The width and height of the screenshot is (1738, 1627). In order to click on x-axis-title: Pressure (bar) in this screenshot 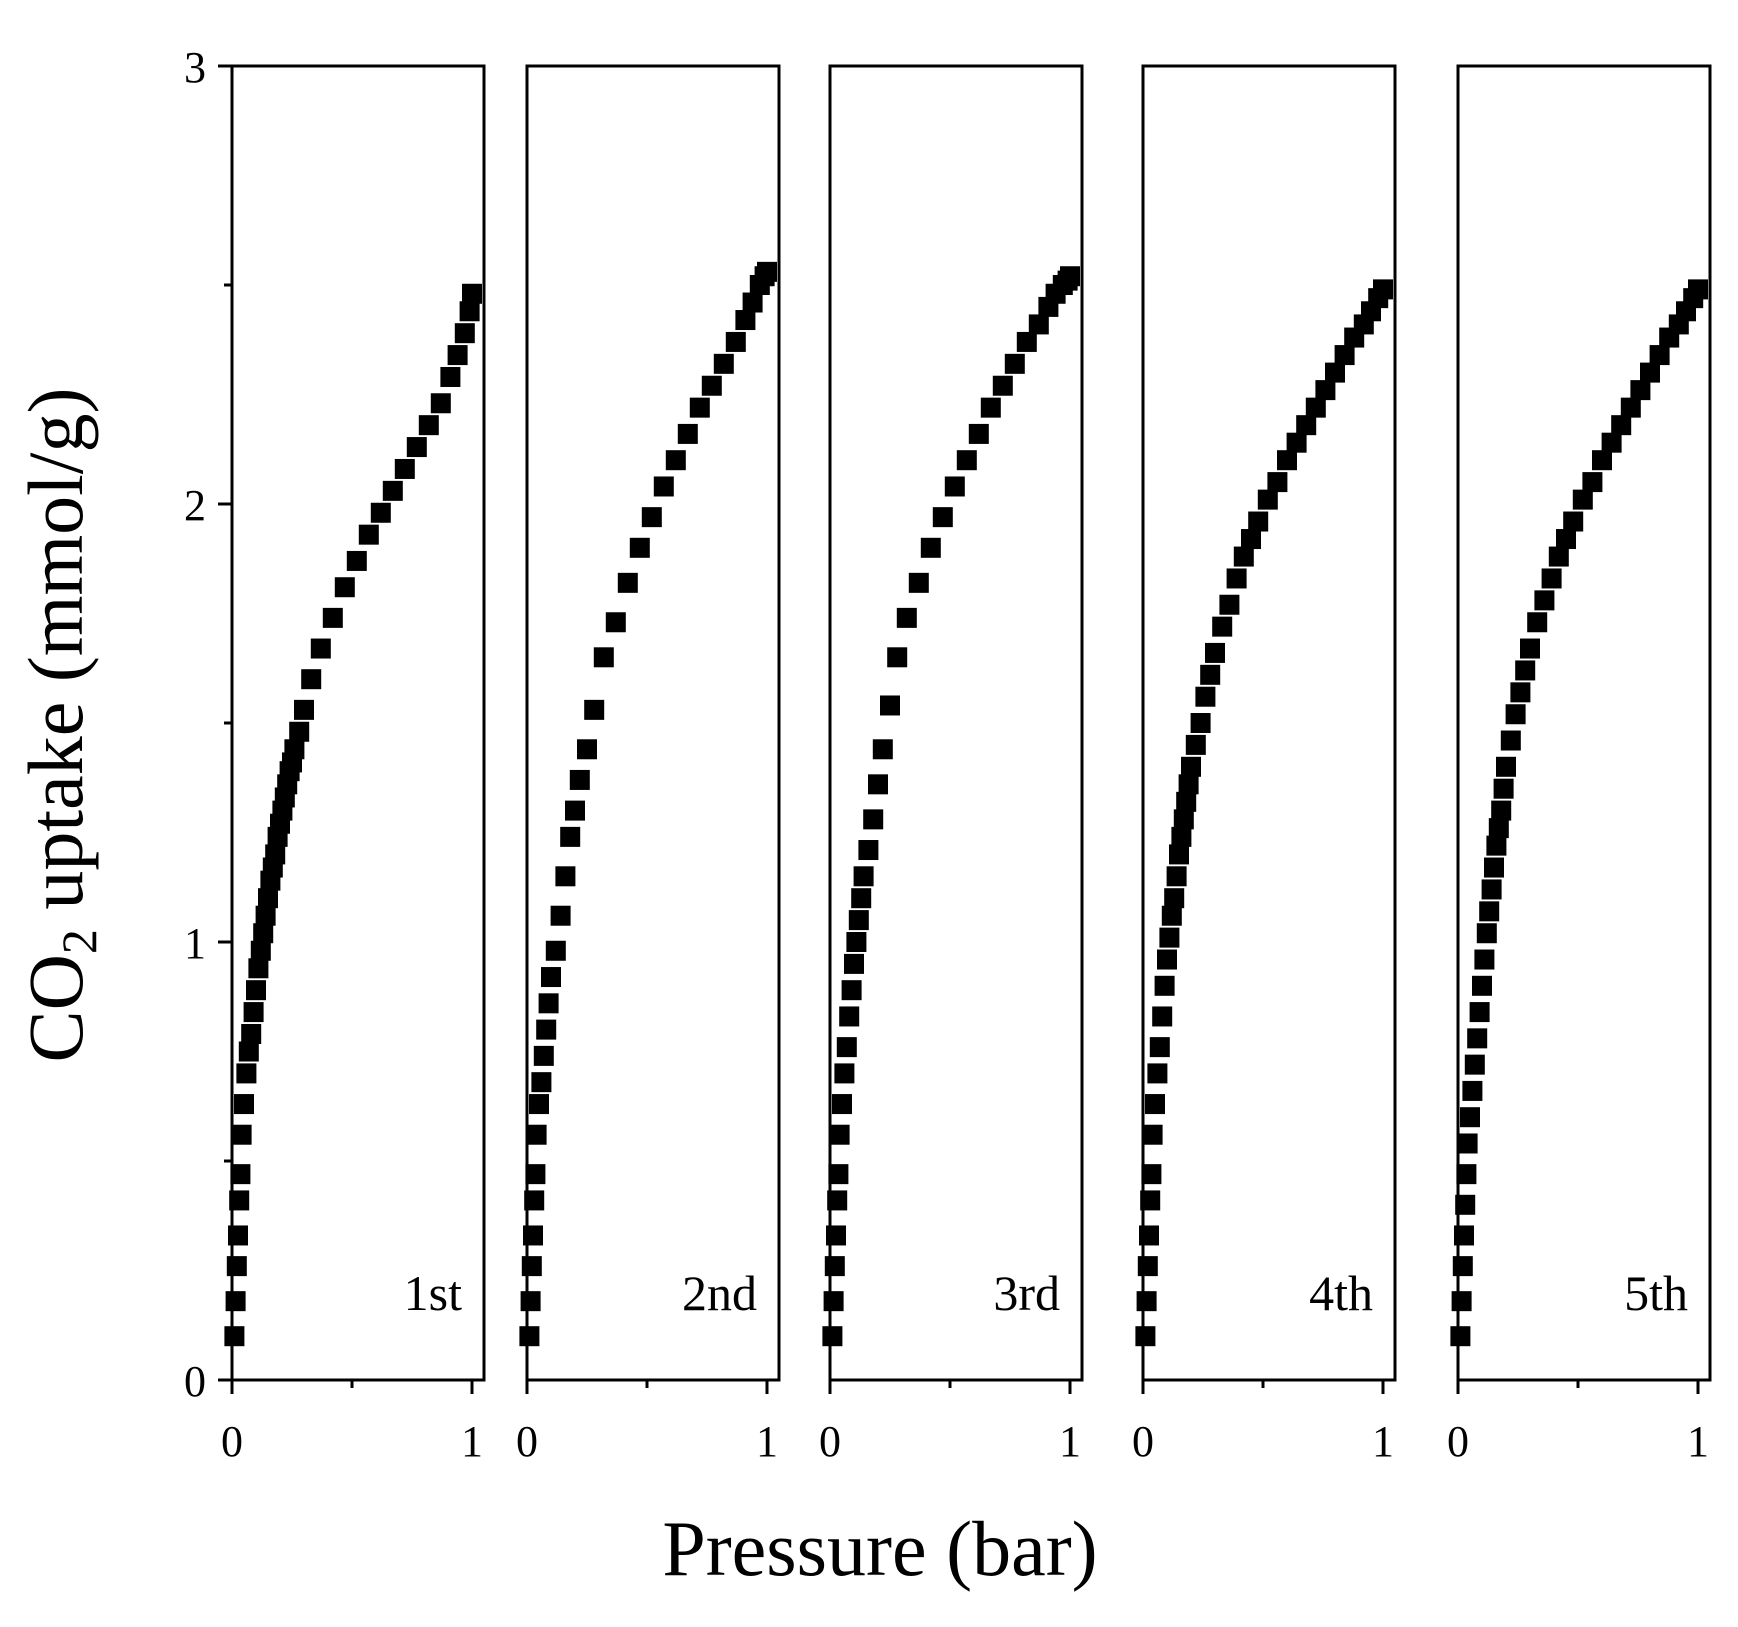, I will do `click(879, 1548)`.